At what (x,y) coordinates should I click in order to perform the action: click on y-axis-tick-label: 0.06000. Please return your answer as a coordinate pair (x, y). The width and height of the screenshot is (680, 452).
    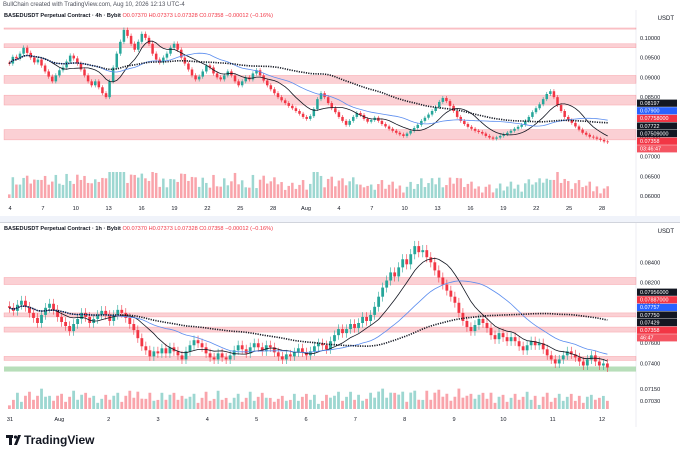
    Looking at the image, I should click on (650, 197).